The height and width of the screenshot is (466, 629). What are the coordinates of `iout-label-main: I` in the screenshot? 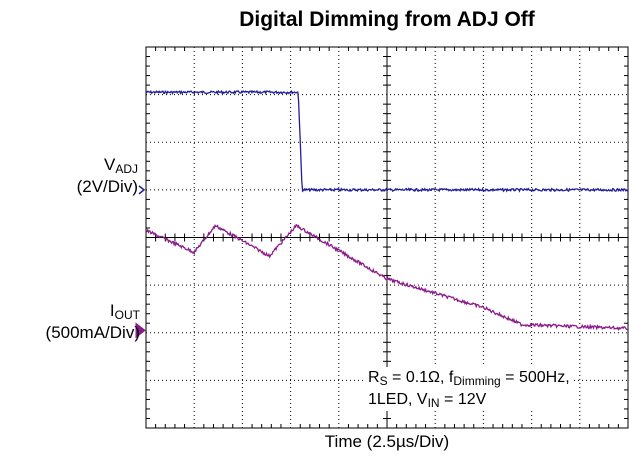 It's located at (112, 310).